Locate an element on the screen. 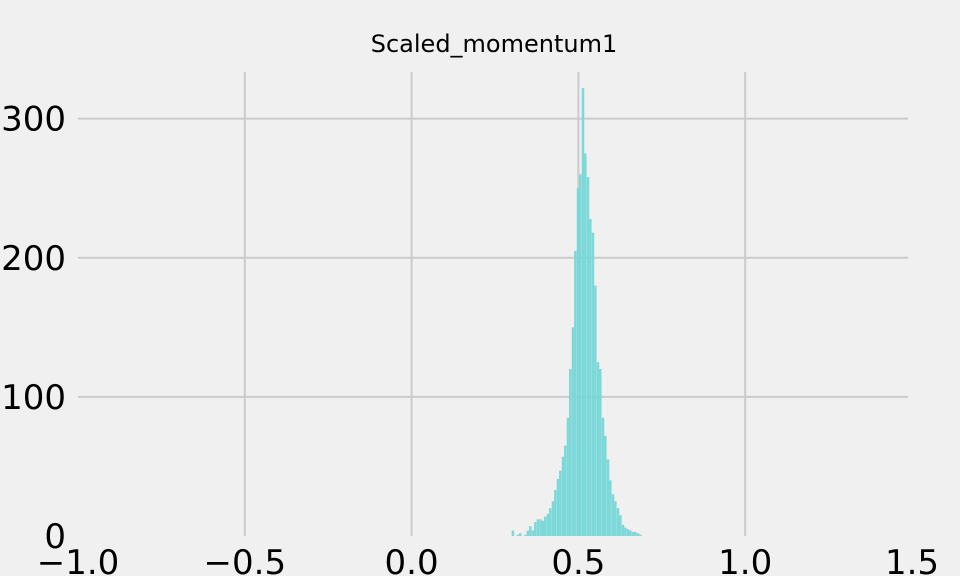 The image size is (960, 576). y-tick-label: 300 is located at coordinates (33, 120).